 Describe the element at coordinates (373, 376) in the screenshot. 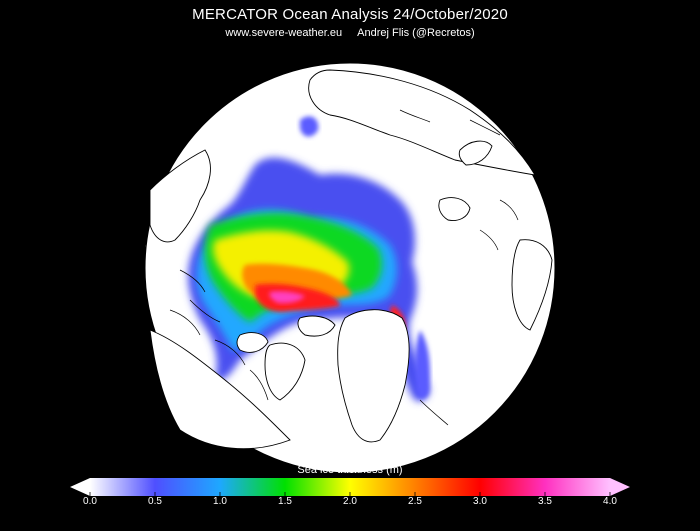

I see `greenland-coast` at that location.